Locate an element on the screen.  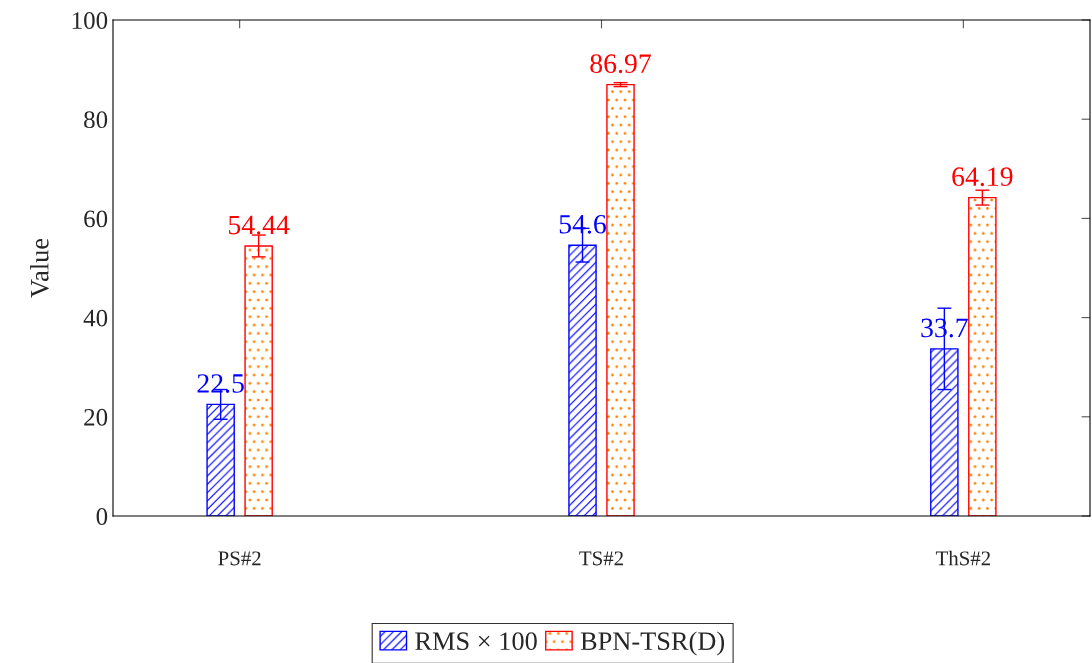
y-tick-label: 80 is located at coordinates (96, 120).